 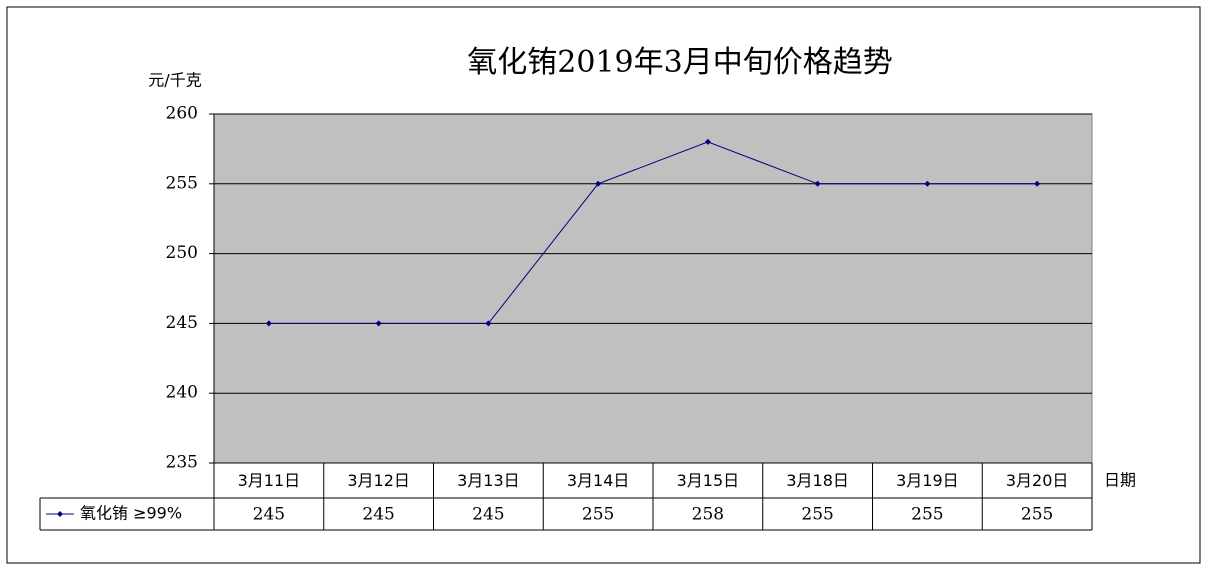 I want to click on legend-marker, so click(x=60, y=514).